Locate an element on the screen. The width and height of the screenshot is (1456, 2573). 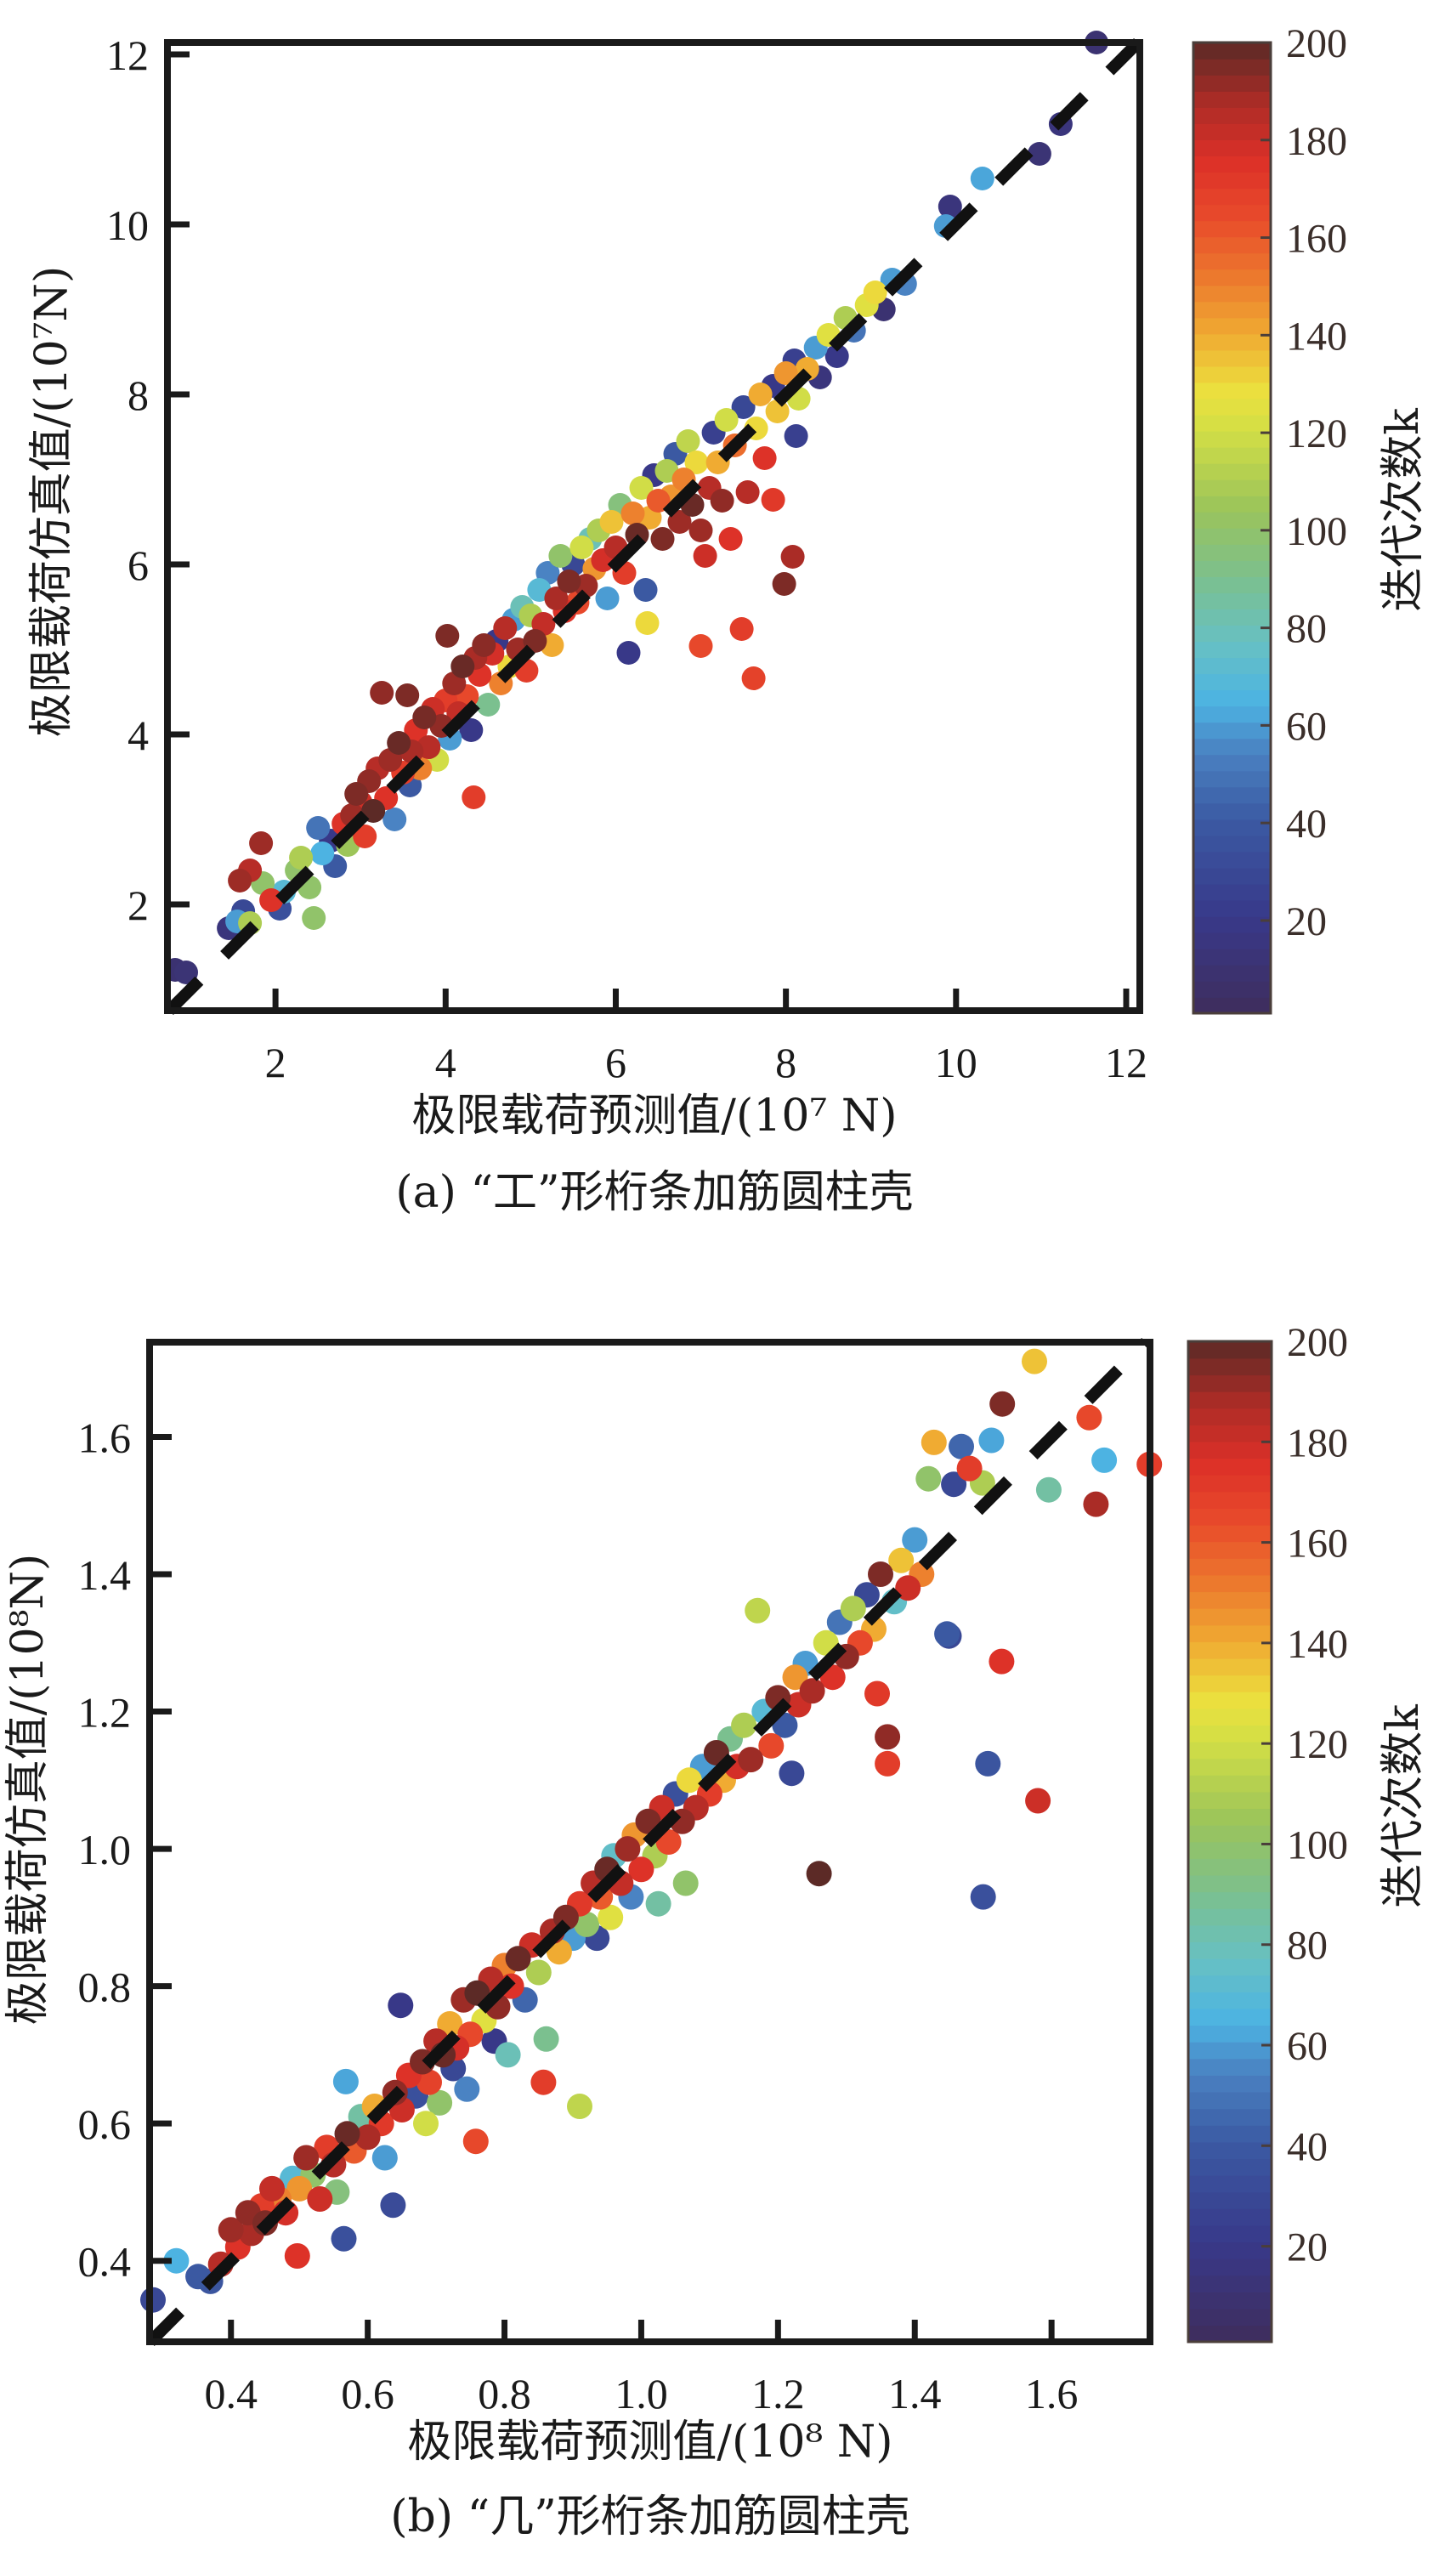
x-tick-label: 1.6 is located at coordinates (1052, 2393).